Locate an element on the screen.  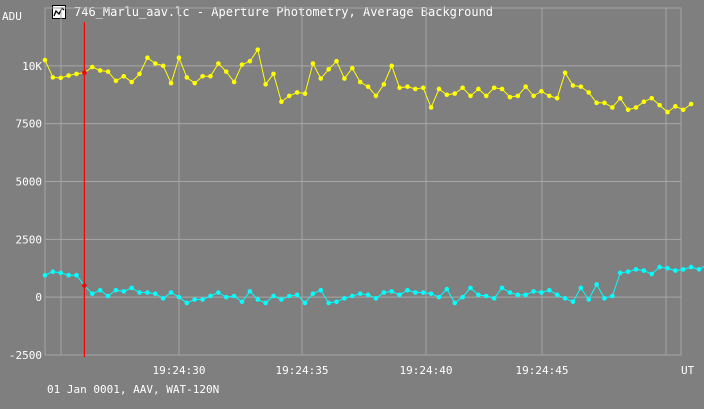
y-tick-label: 2500 is located at coordinates (29, 239).